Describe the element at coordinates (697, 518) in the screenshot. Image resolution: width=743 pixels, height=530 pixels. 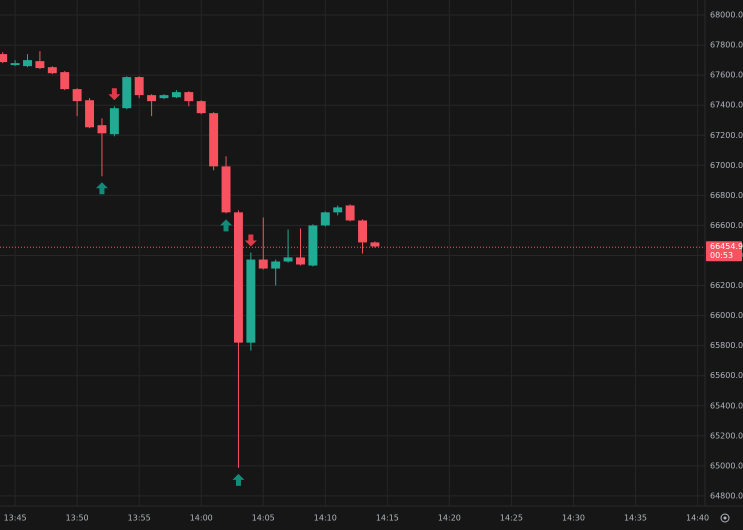
I see `x-tick-label: 14:40` at that location.